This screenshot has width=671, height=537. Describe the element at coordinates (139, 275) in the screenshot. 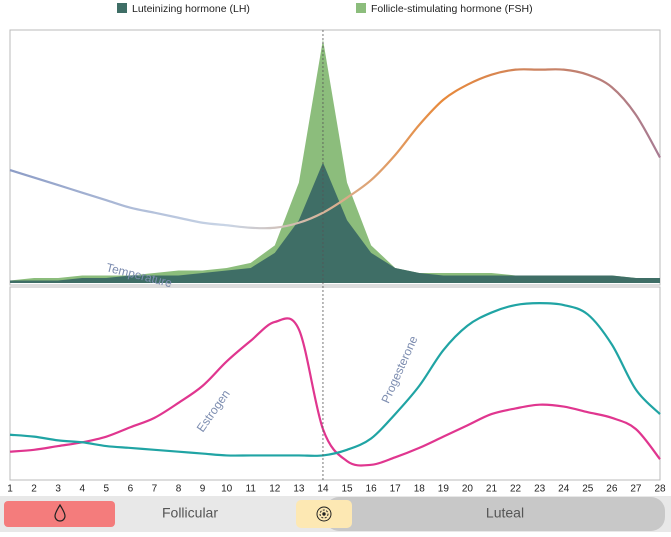

I see `curve-label: Temperature` at that location.